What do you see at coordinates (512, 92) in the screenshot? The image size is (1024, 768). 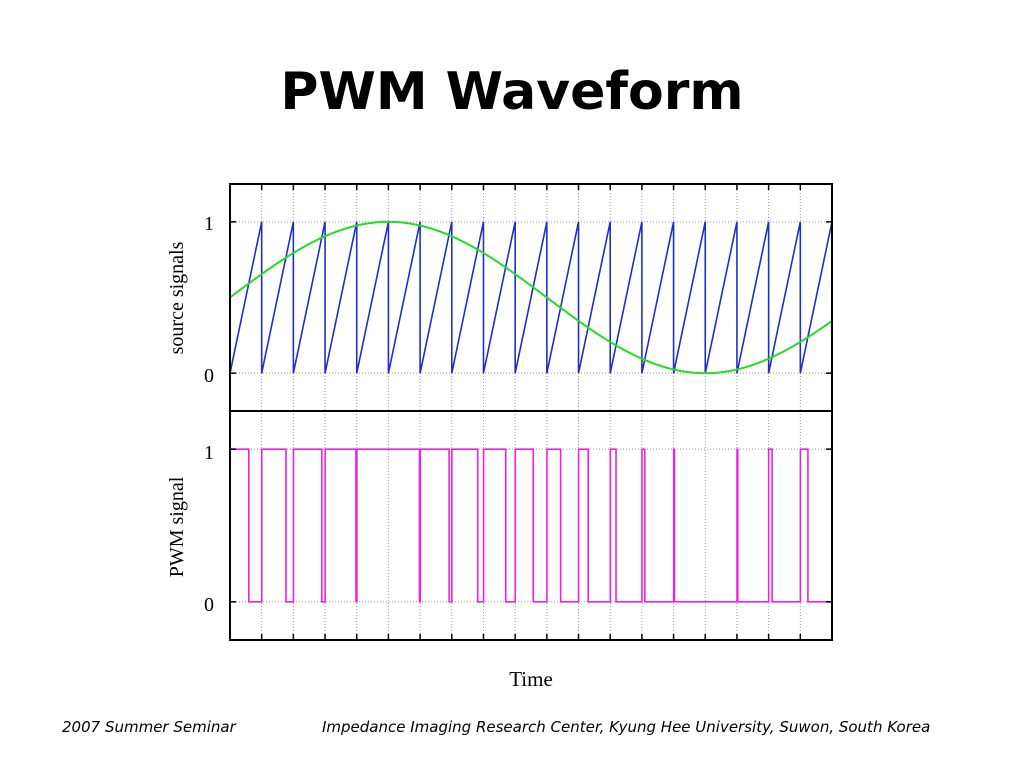 I see `slide-title: PWM Waveform` at bounding box center [512, 92].